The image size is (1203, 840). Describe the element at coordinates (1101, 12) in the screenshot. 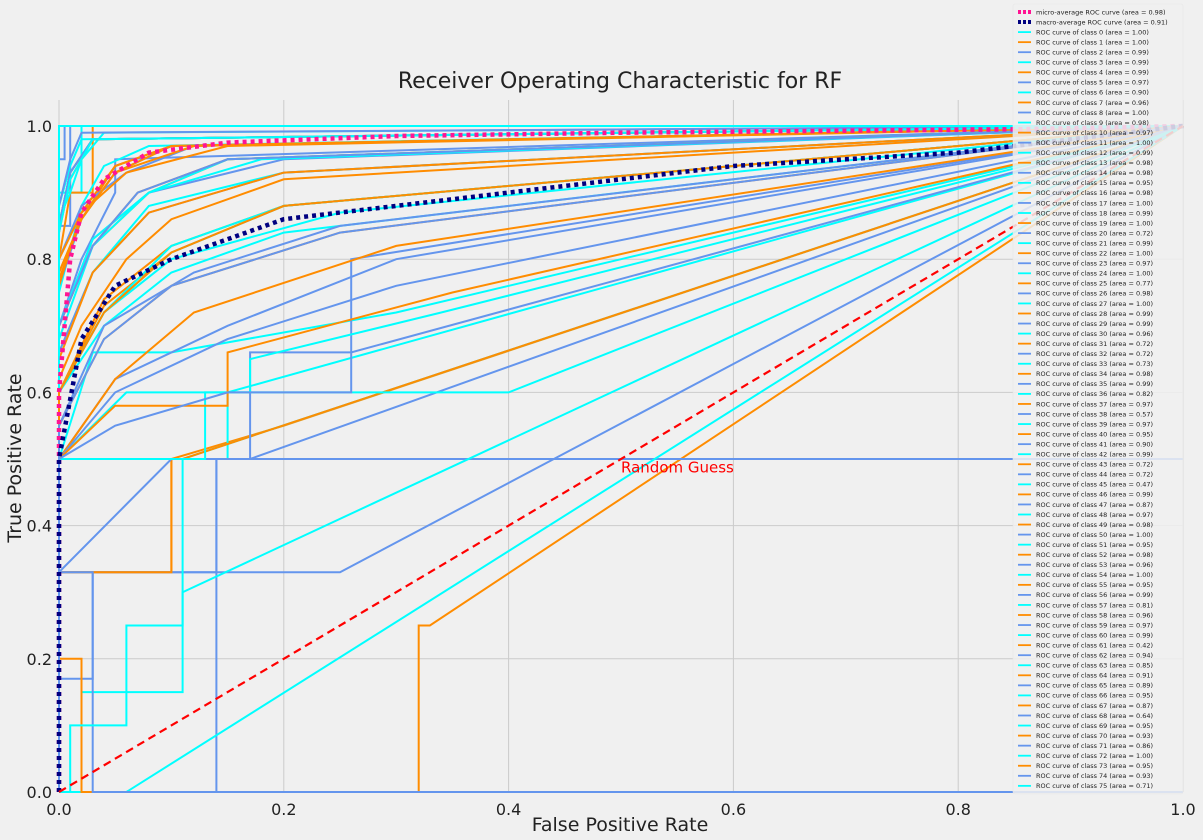

I see `legend-entry: micro-average ROC curve (area = 0.98)` at that location.